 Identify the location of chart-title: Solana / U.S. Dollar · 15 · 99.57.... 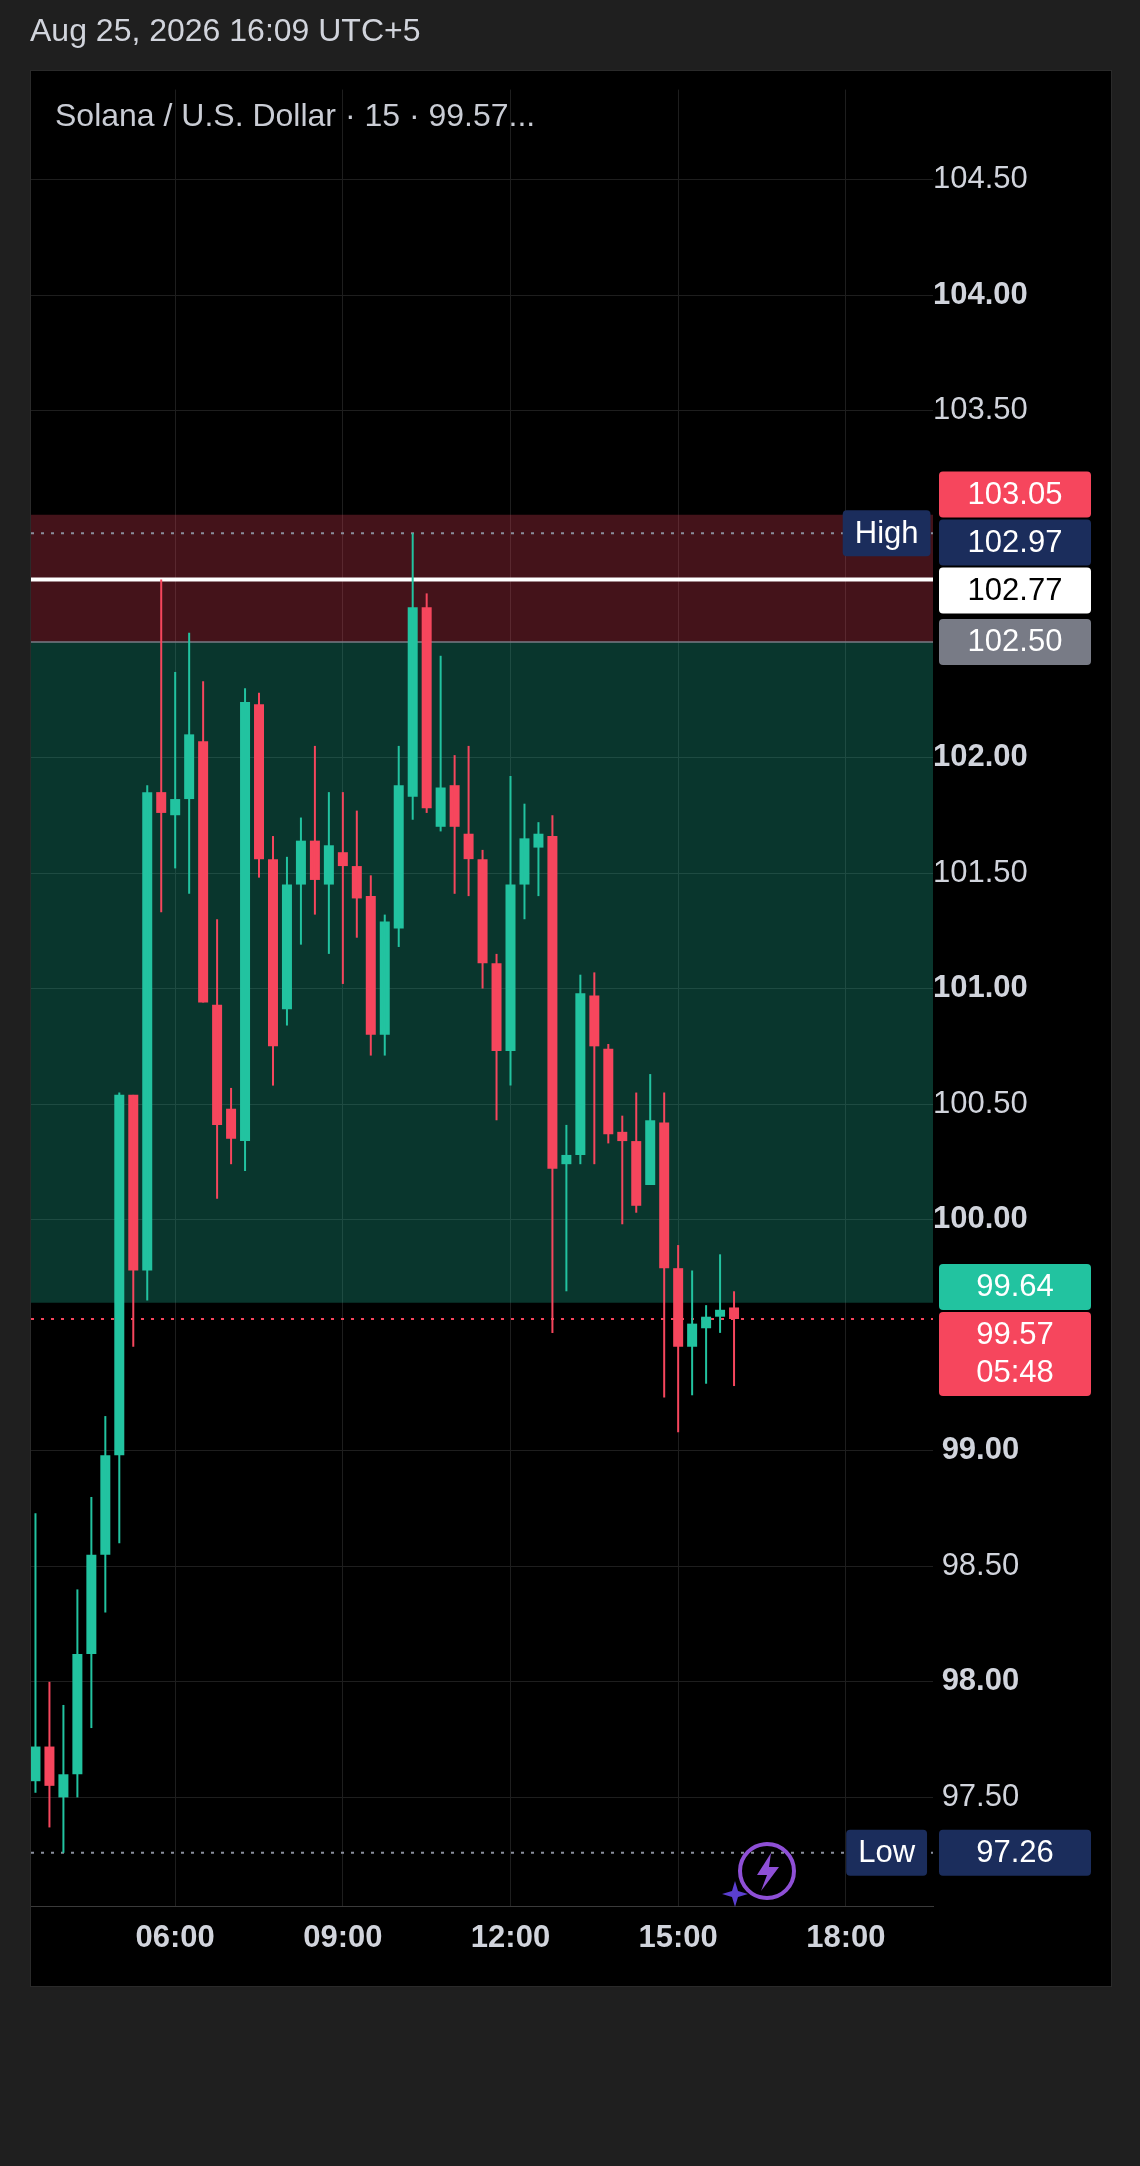
(295, 115).